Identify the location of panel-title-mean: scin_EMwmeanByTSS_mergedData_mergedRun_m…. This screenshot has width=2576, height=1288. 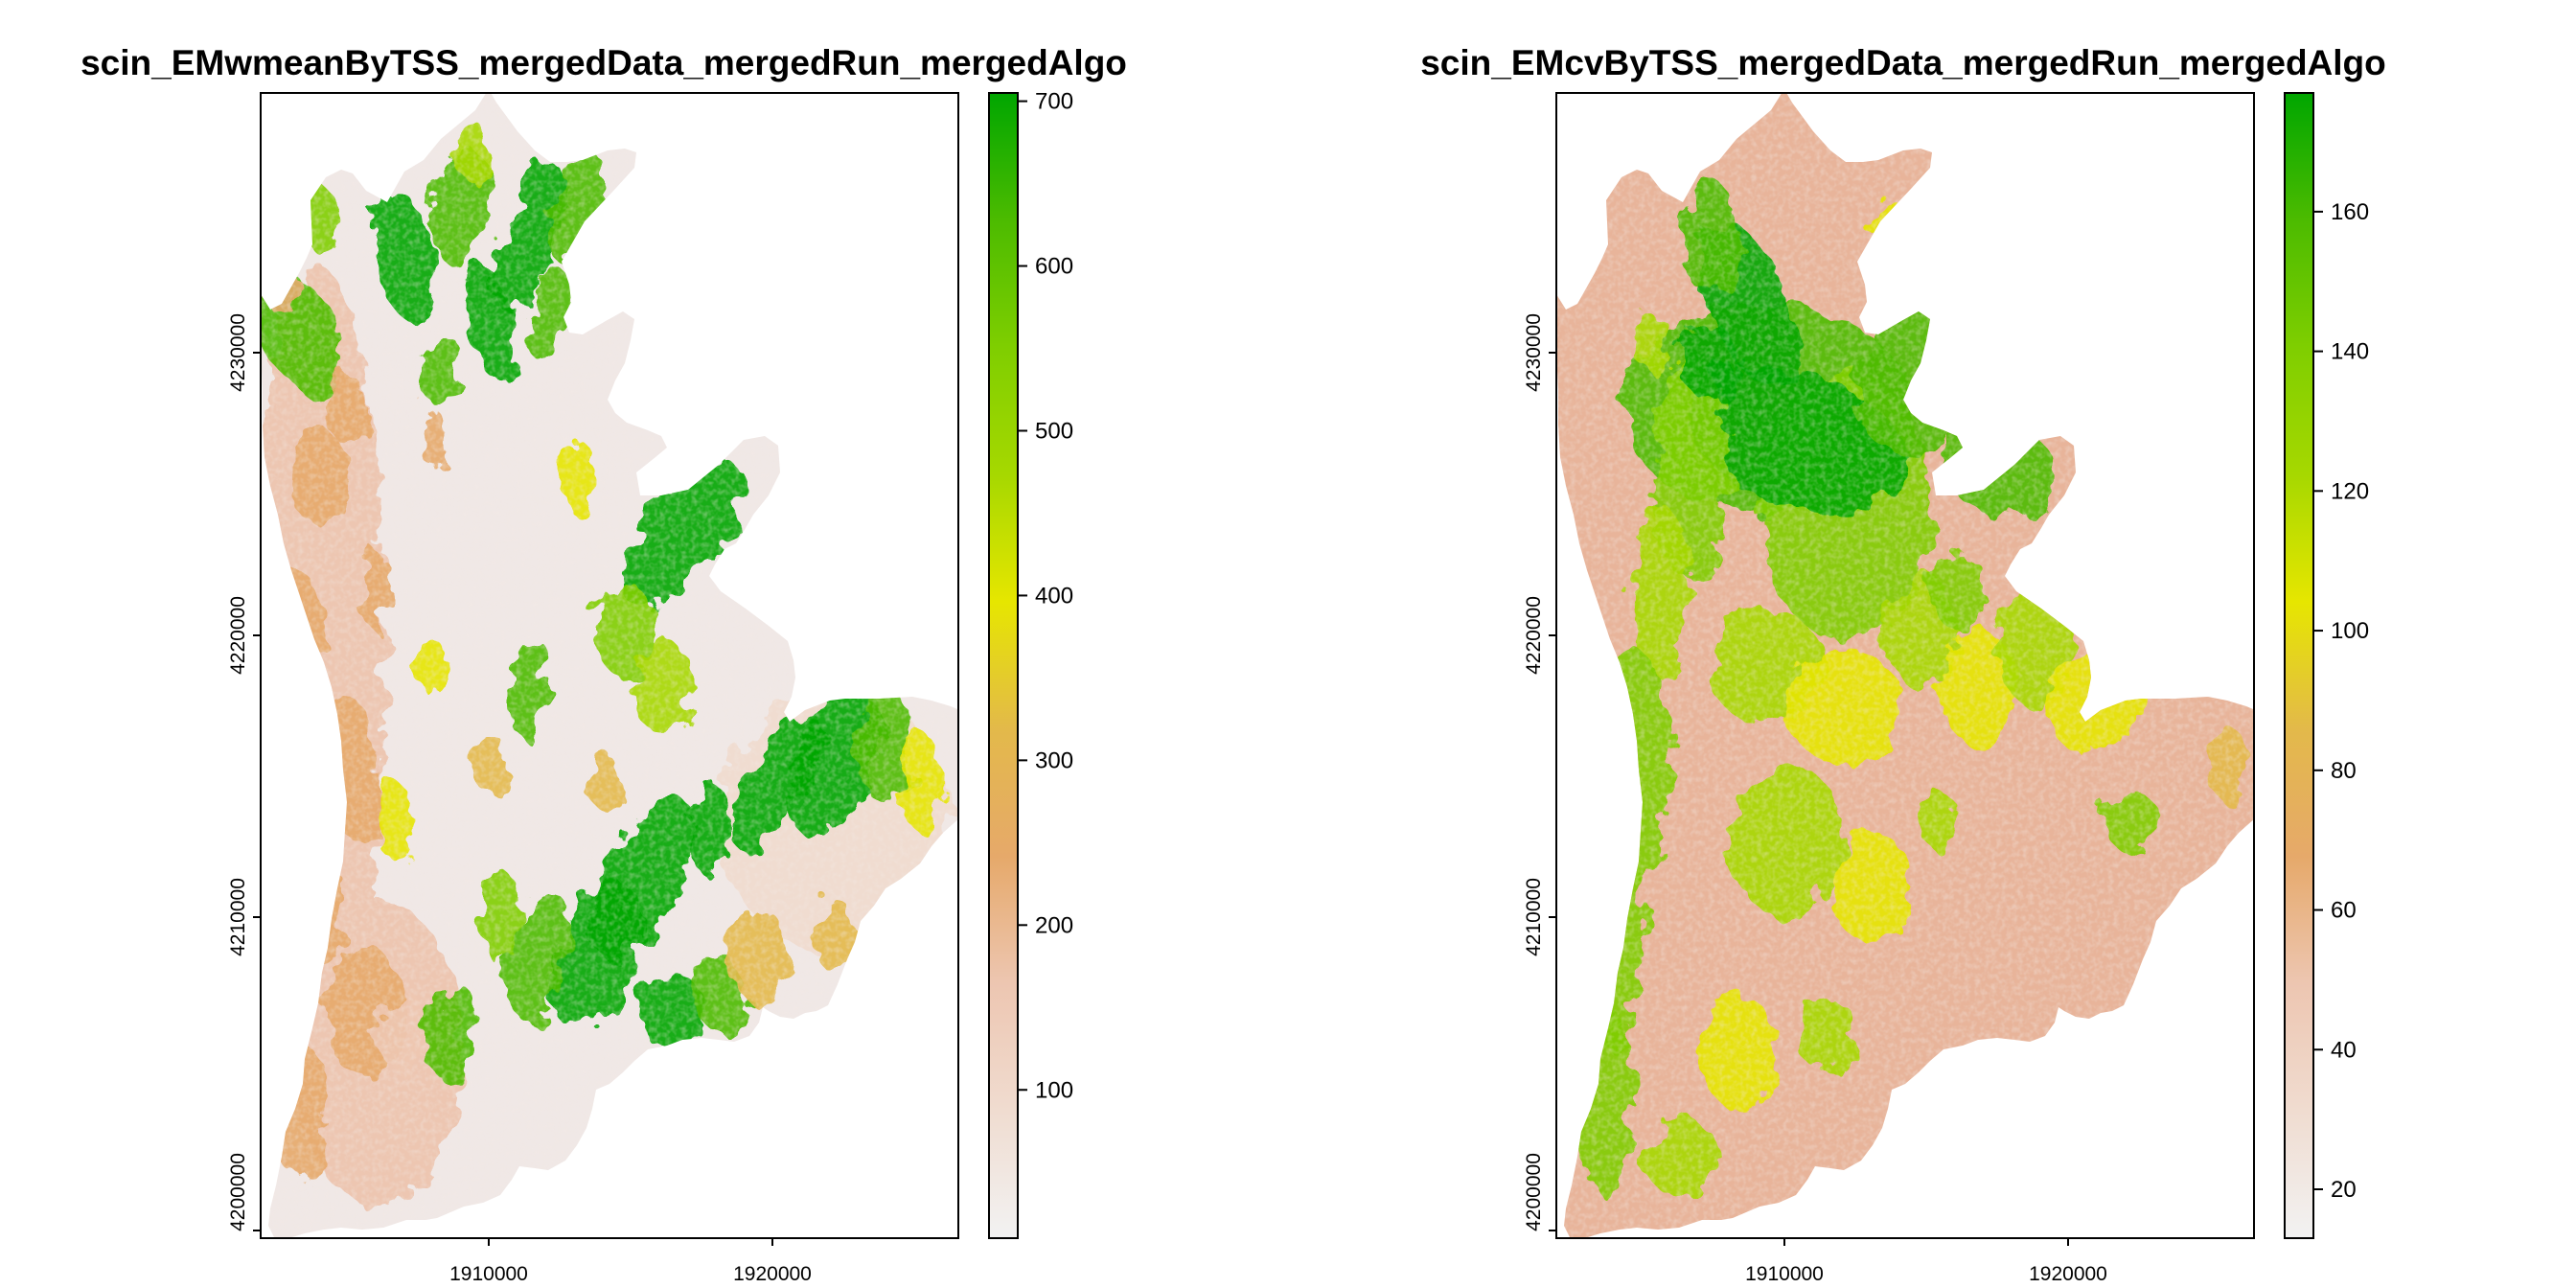
(603, 63).